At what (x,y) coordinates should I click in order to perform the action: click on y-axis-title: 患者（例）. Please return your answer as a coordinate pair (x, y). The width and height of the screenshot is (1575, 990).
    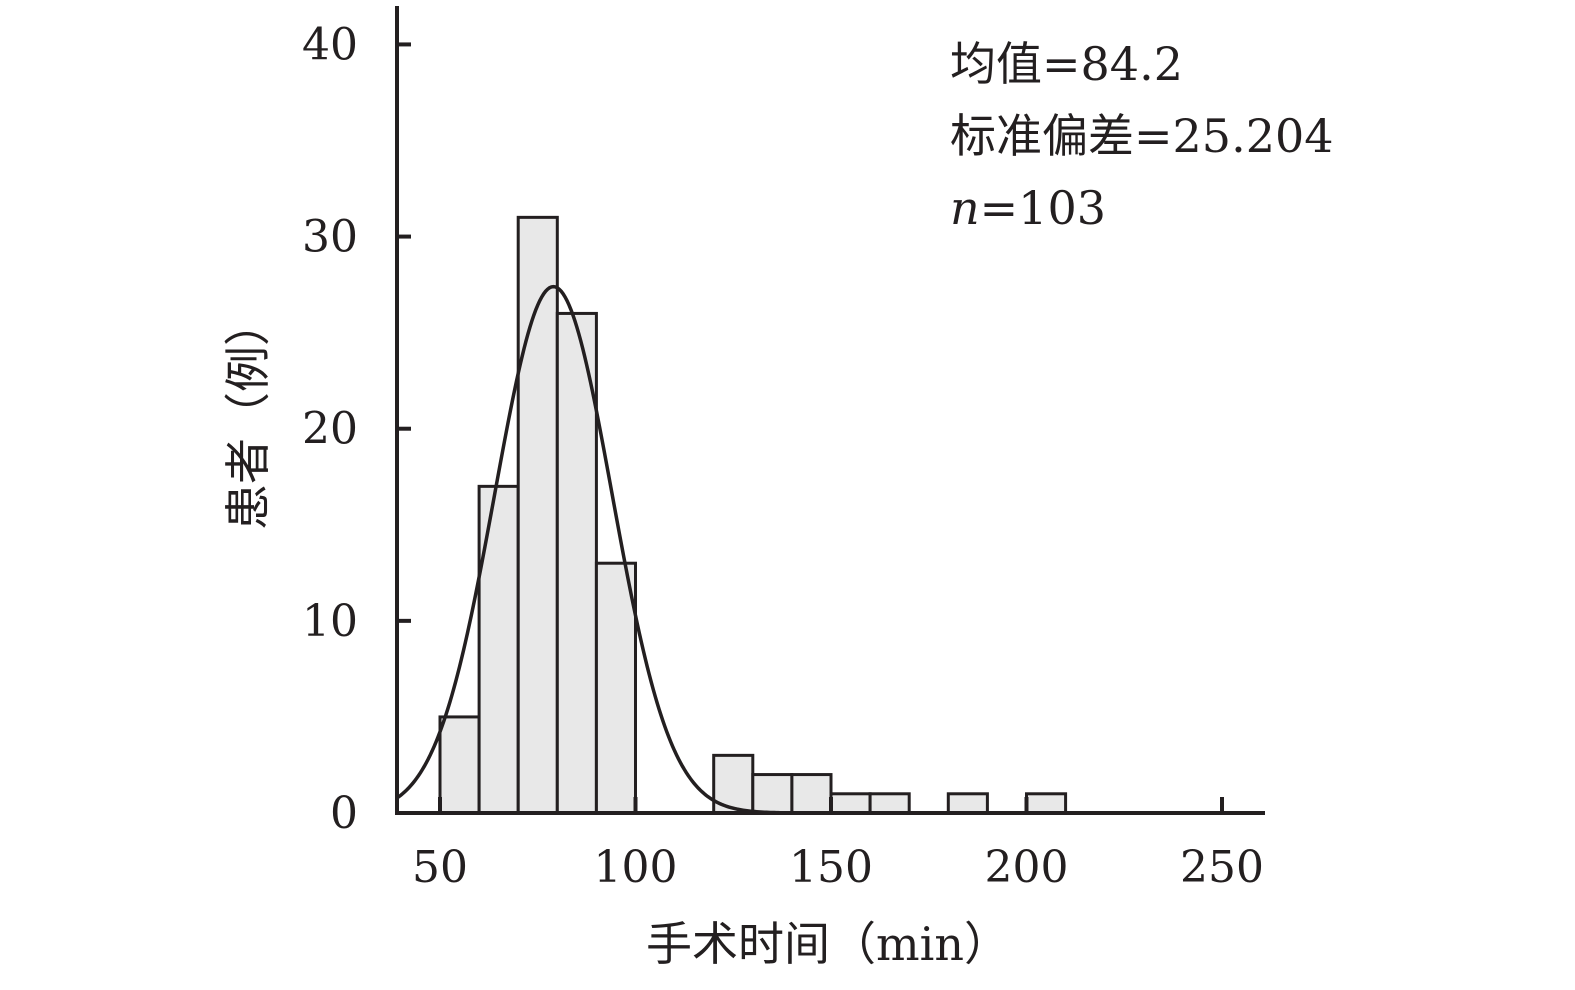
    Looking at the image, I should click on (248, 415).